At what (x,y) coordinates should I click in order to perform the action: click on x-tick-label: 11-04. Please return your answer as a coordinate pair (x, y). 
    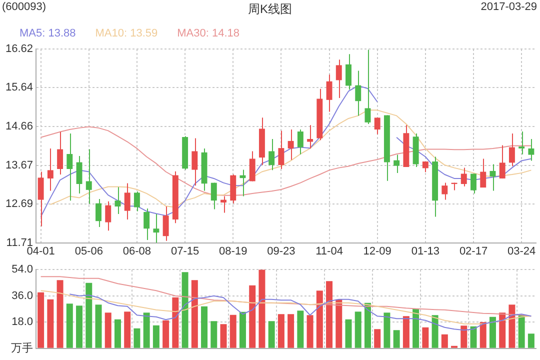
    Looking at the image, I should click on (329, 251).